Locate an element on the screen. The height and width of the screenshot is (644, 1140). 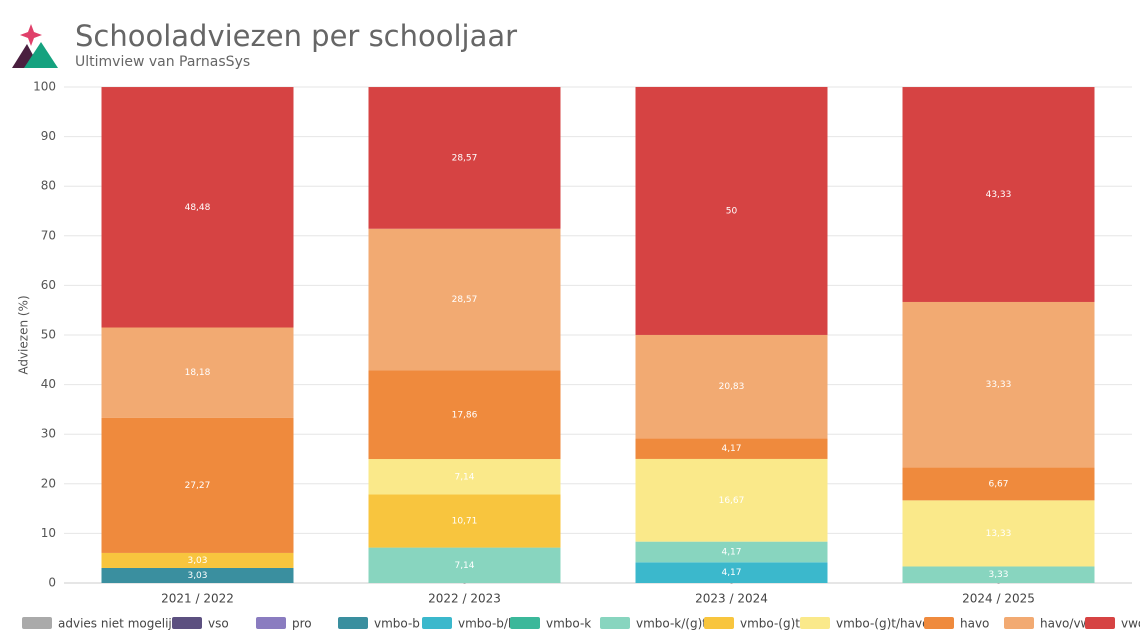
value-label: 27,27 is located at coordinates (198, 486).